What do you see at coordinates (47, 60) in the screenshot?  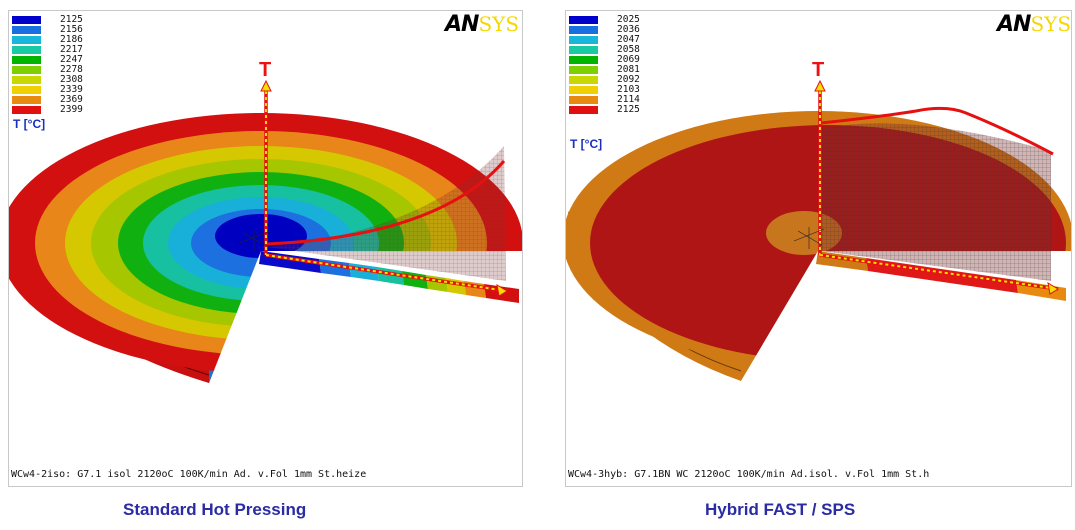 I see `legend-entry: 2247` at bounding box center [47, 60].